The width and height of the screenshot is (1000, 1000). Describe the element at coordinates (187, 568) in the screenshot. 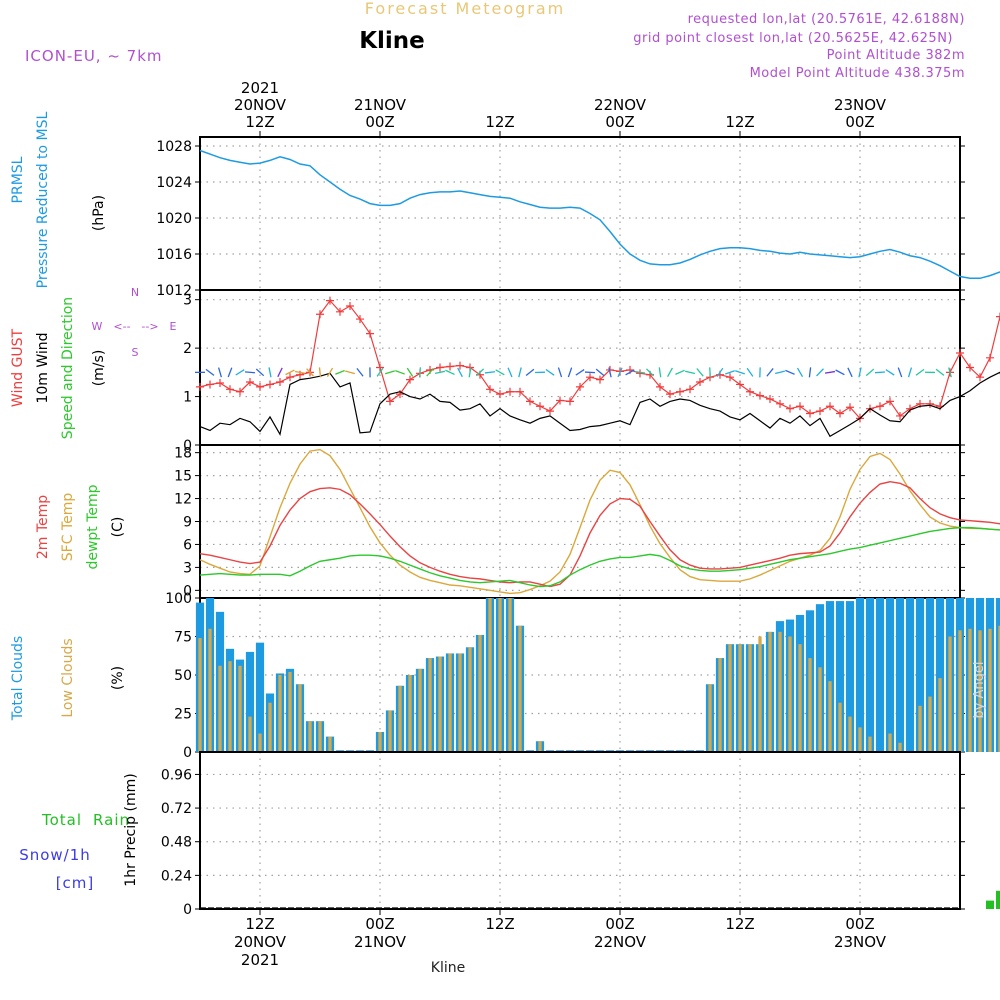

I see `y-tick-label: 3` at that location.